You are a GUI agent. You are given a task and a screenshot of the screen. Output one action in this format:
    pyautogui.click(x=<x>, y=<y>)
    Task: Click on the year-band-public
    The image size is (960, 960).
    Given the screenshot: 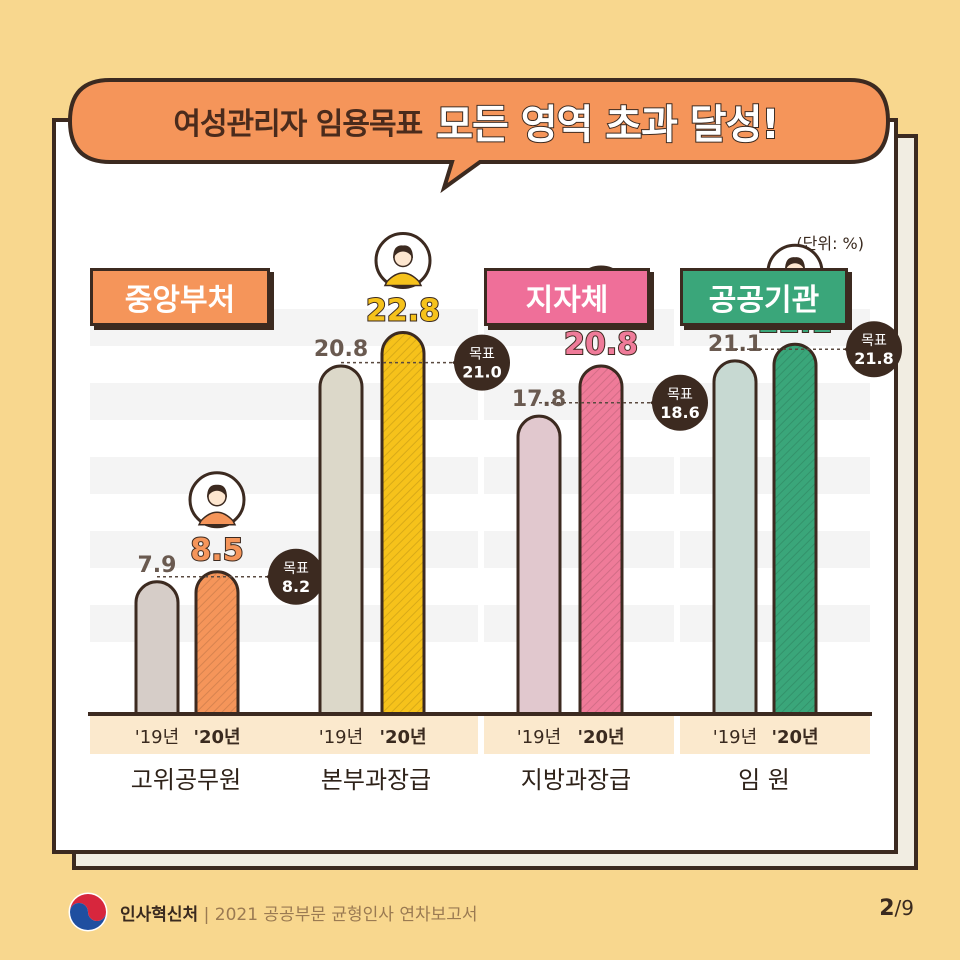 What is the action you would take?
    pyautogui.click(x=775, y=735)
    